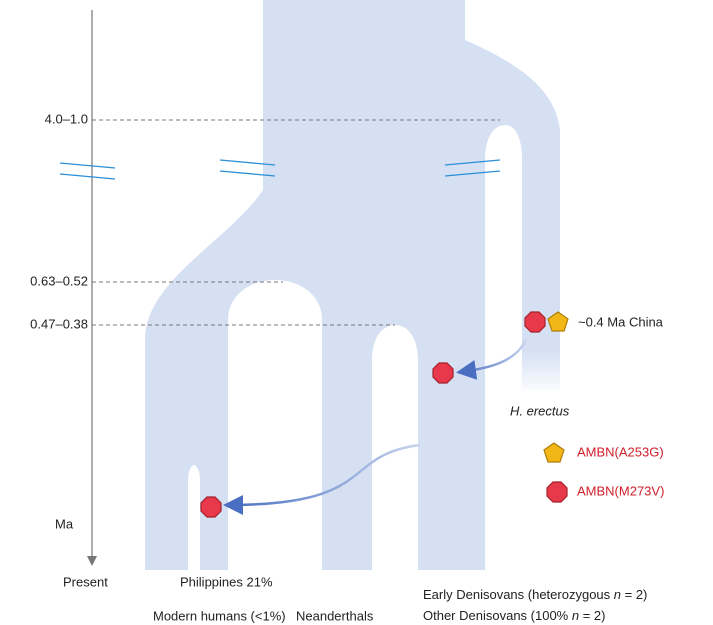 This screenshot has width=713, height=625. Describe the element at coordinates (535, 594) in the screenshot. I see `lineage-label: Early Denisovans (heterozygous n = 2)` at that location.